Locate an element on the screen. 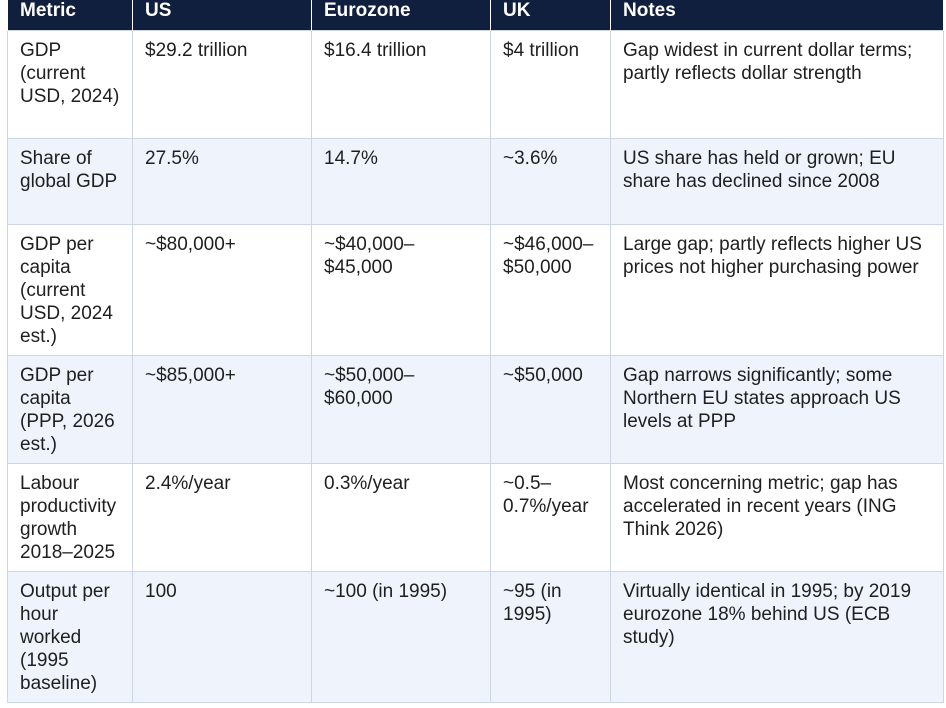 This screenshot has width=946, height=708. cell-eurozone: 0.3%/year is located at coordinates (401, 517).